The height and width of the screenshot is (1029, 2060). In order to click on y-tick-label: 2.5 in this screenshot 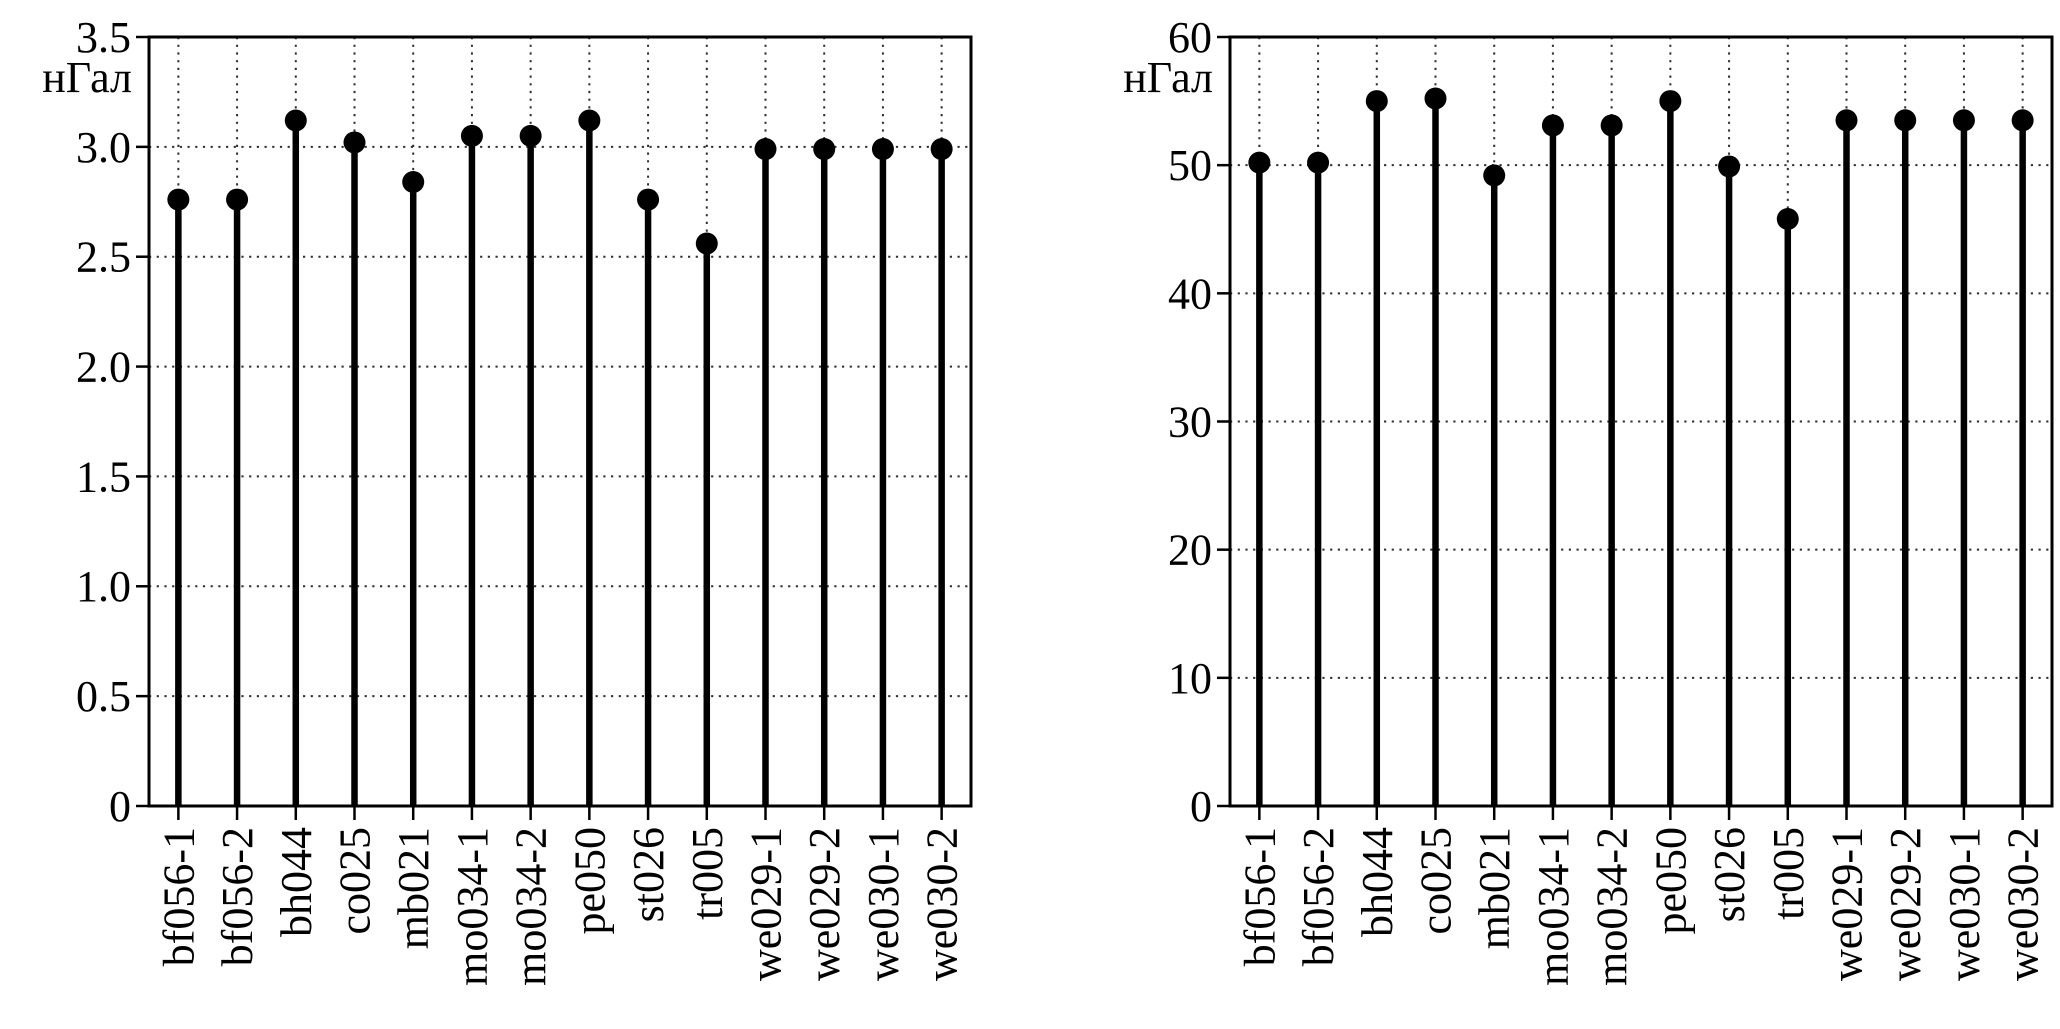, I will do `click(103, 257)`.